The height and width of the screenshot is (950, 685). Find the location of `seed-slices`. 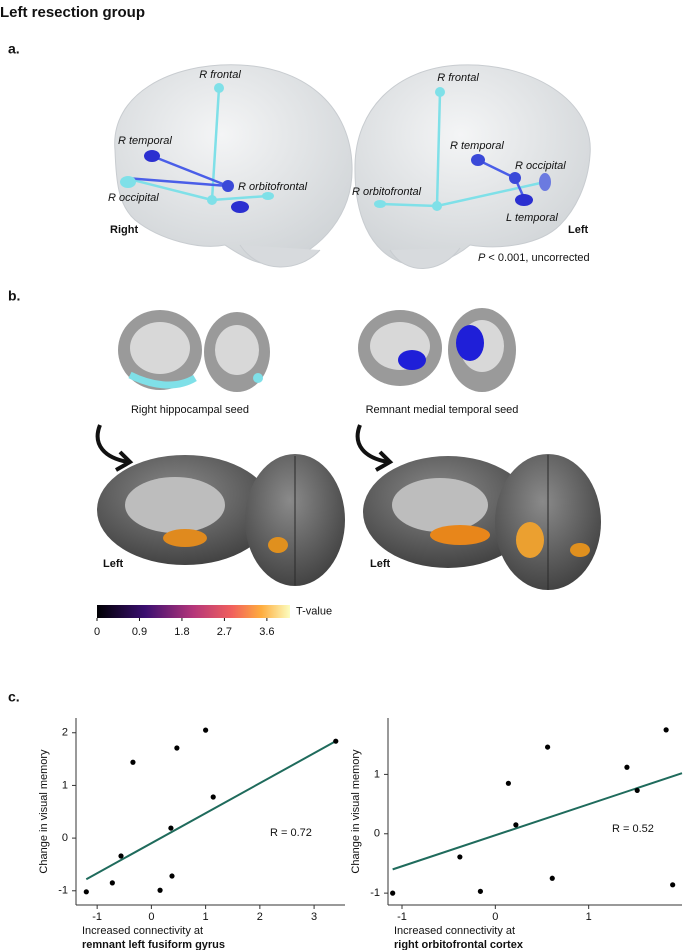

seed-slices is located at coordinates (317, 350).